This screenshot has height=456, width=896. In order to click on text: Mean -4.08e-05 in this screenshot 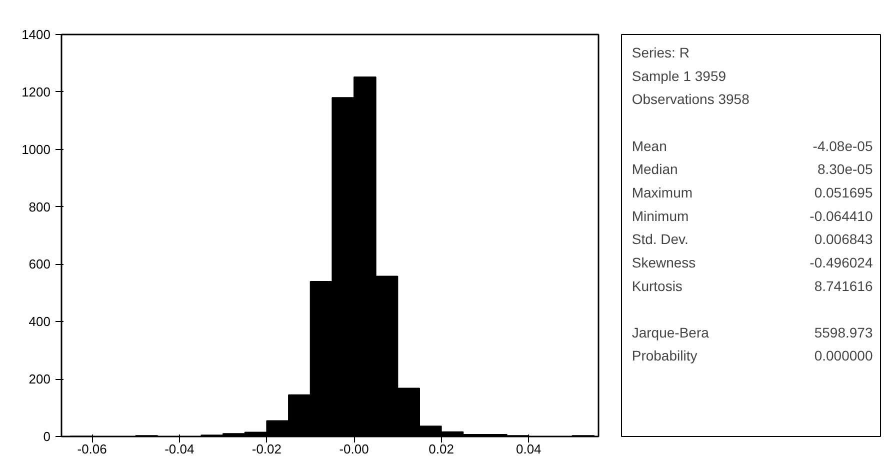, I will do `click(752, 146)`.